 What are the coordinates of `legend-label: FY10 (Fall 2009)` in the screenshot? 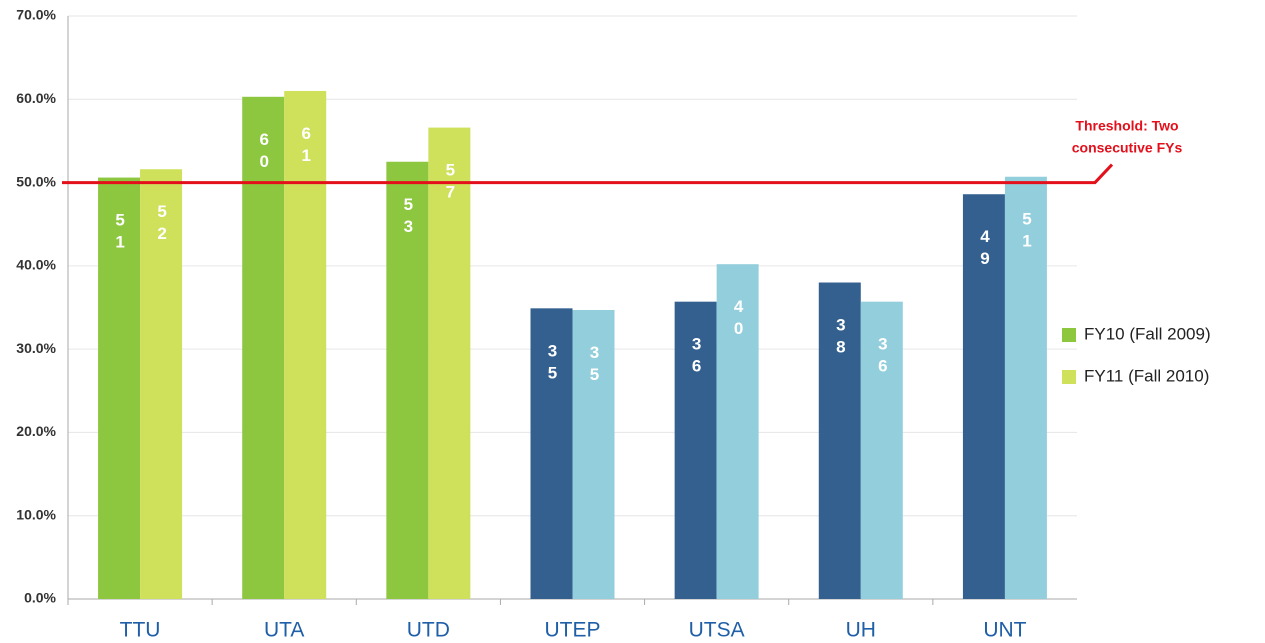 It's located at (1147, 333).